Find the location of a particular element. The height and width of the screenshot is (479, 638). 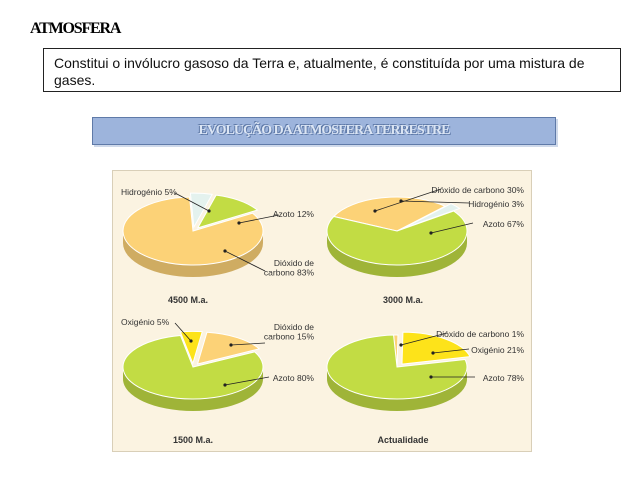

slice-label-line: Azoto 78% is located at coordinates (504, 378).